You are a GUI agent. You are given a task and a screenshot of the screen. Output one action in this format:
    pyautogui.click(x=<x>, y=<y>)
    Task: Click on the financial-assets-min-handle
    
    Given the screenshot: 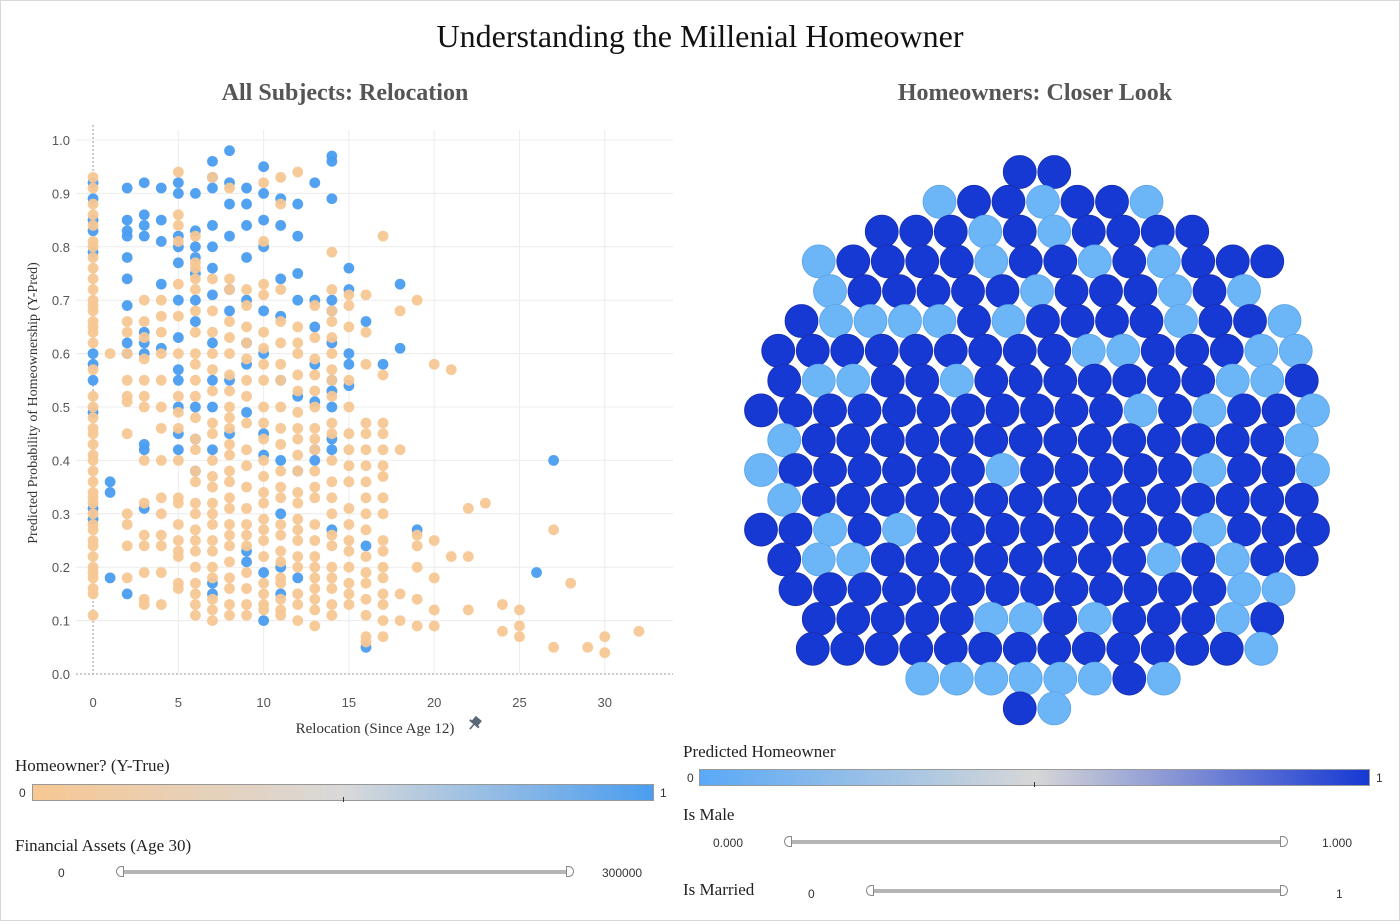 What is the action you would take?
    pyautogui.click(x=120, y=871)
    